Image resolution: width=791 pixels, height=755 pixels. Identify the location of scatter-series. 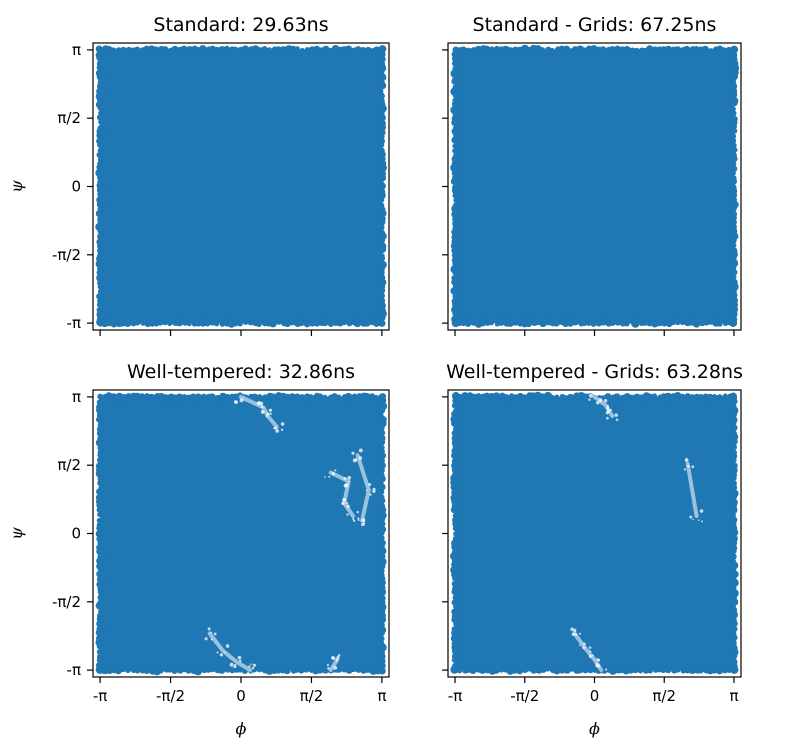
(241, 186).